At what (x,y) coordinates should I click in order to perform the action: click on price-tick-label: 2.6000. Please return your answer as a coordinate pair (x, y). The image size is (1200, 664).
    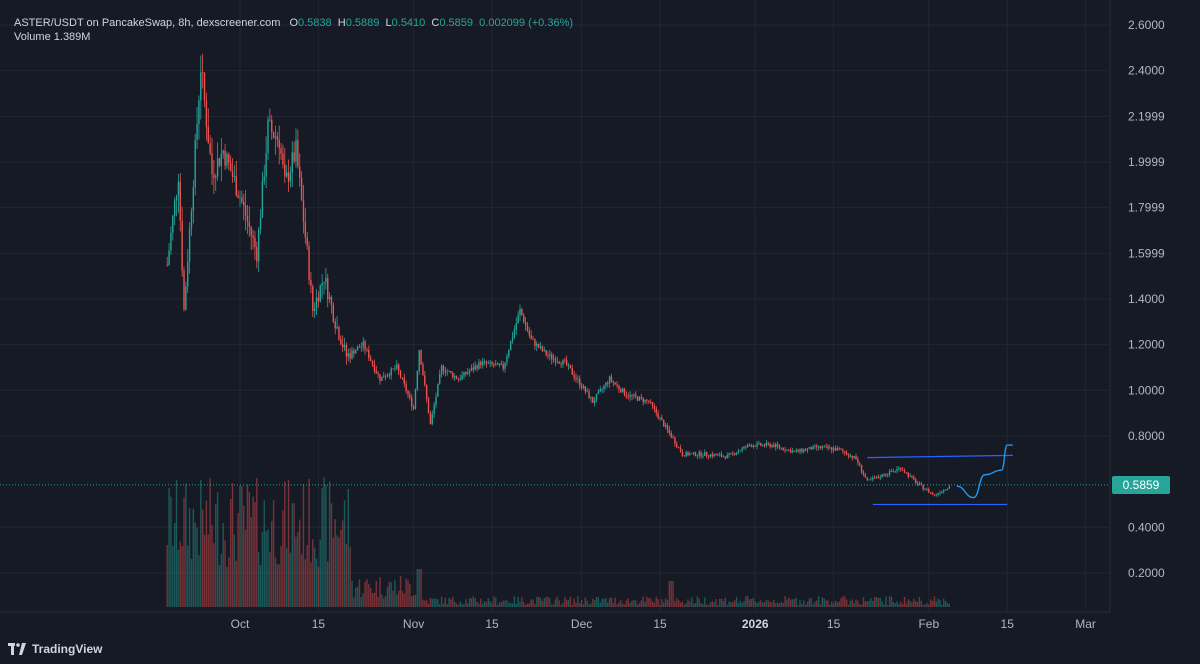
    Looking at the image, I should click on (1146, 25).